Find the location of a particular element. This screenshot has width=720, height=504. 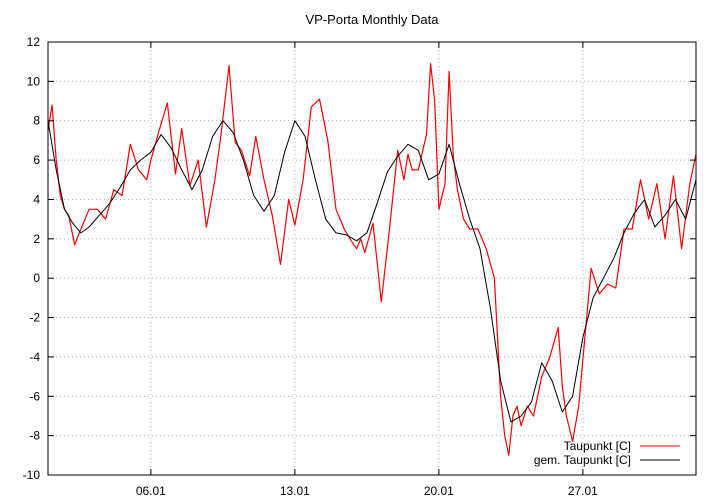

legend: Taupunkt [C] gem. Taupunkt [C] is located at coordinates (607, 453).